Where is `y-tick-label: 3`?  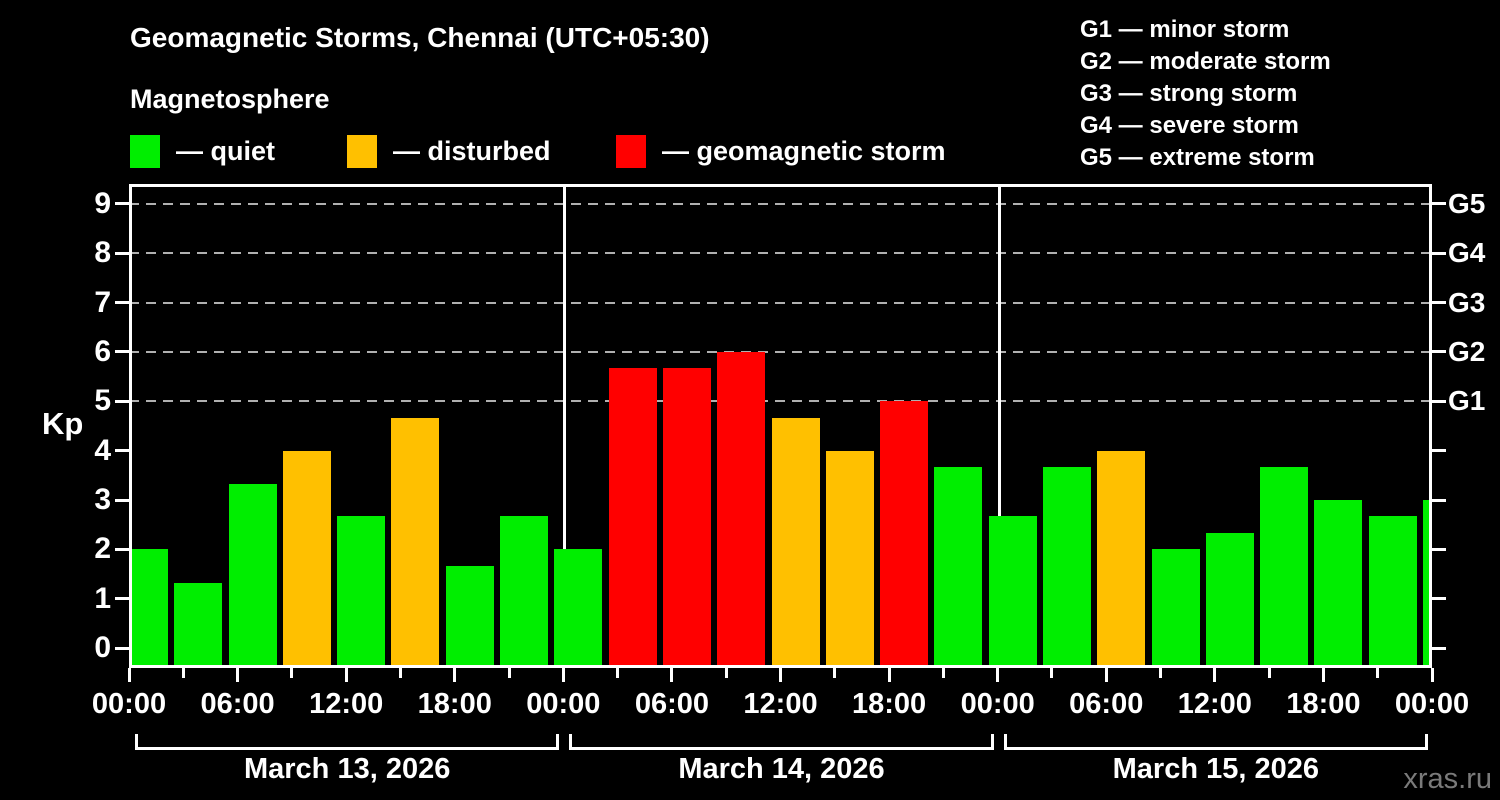
y-tick-label: 3 is located at coordinates (102, 500).